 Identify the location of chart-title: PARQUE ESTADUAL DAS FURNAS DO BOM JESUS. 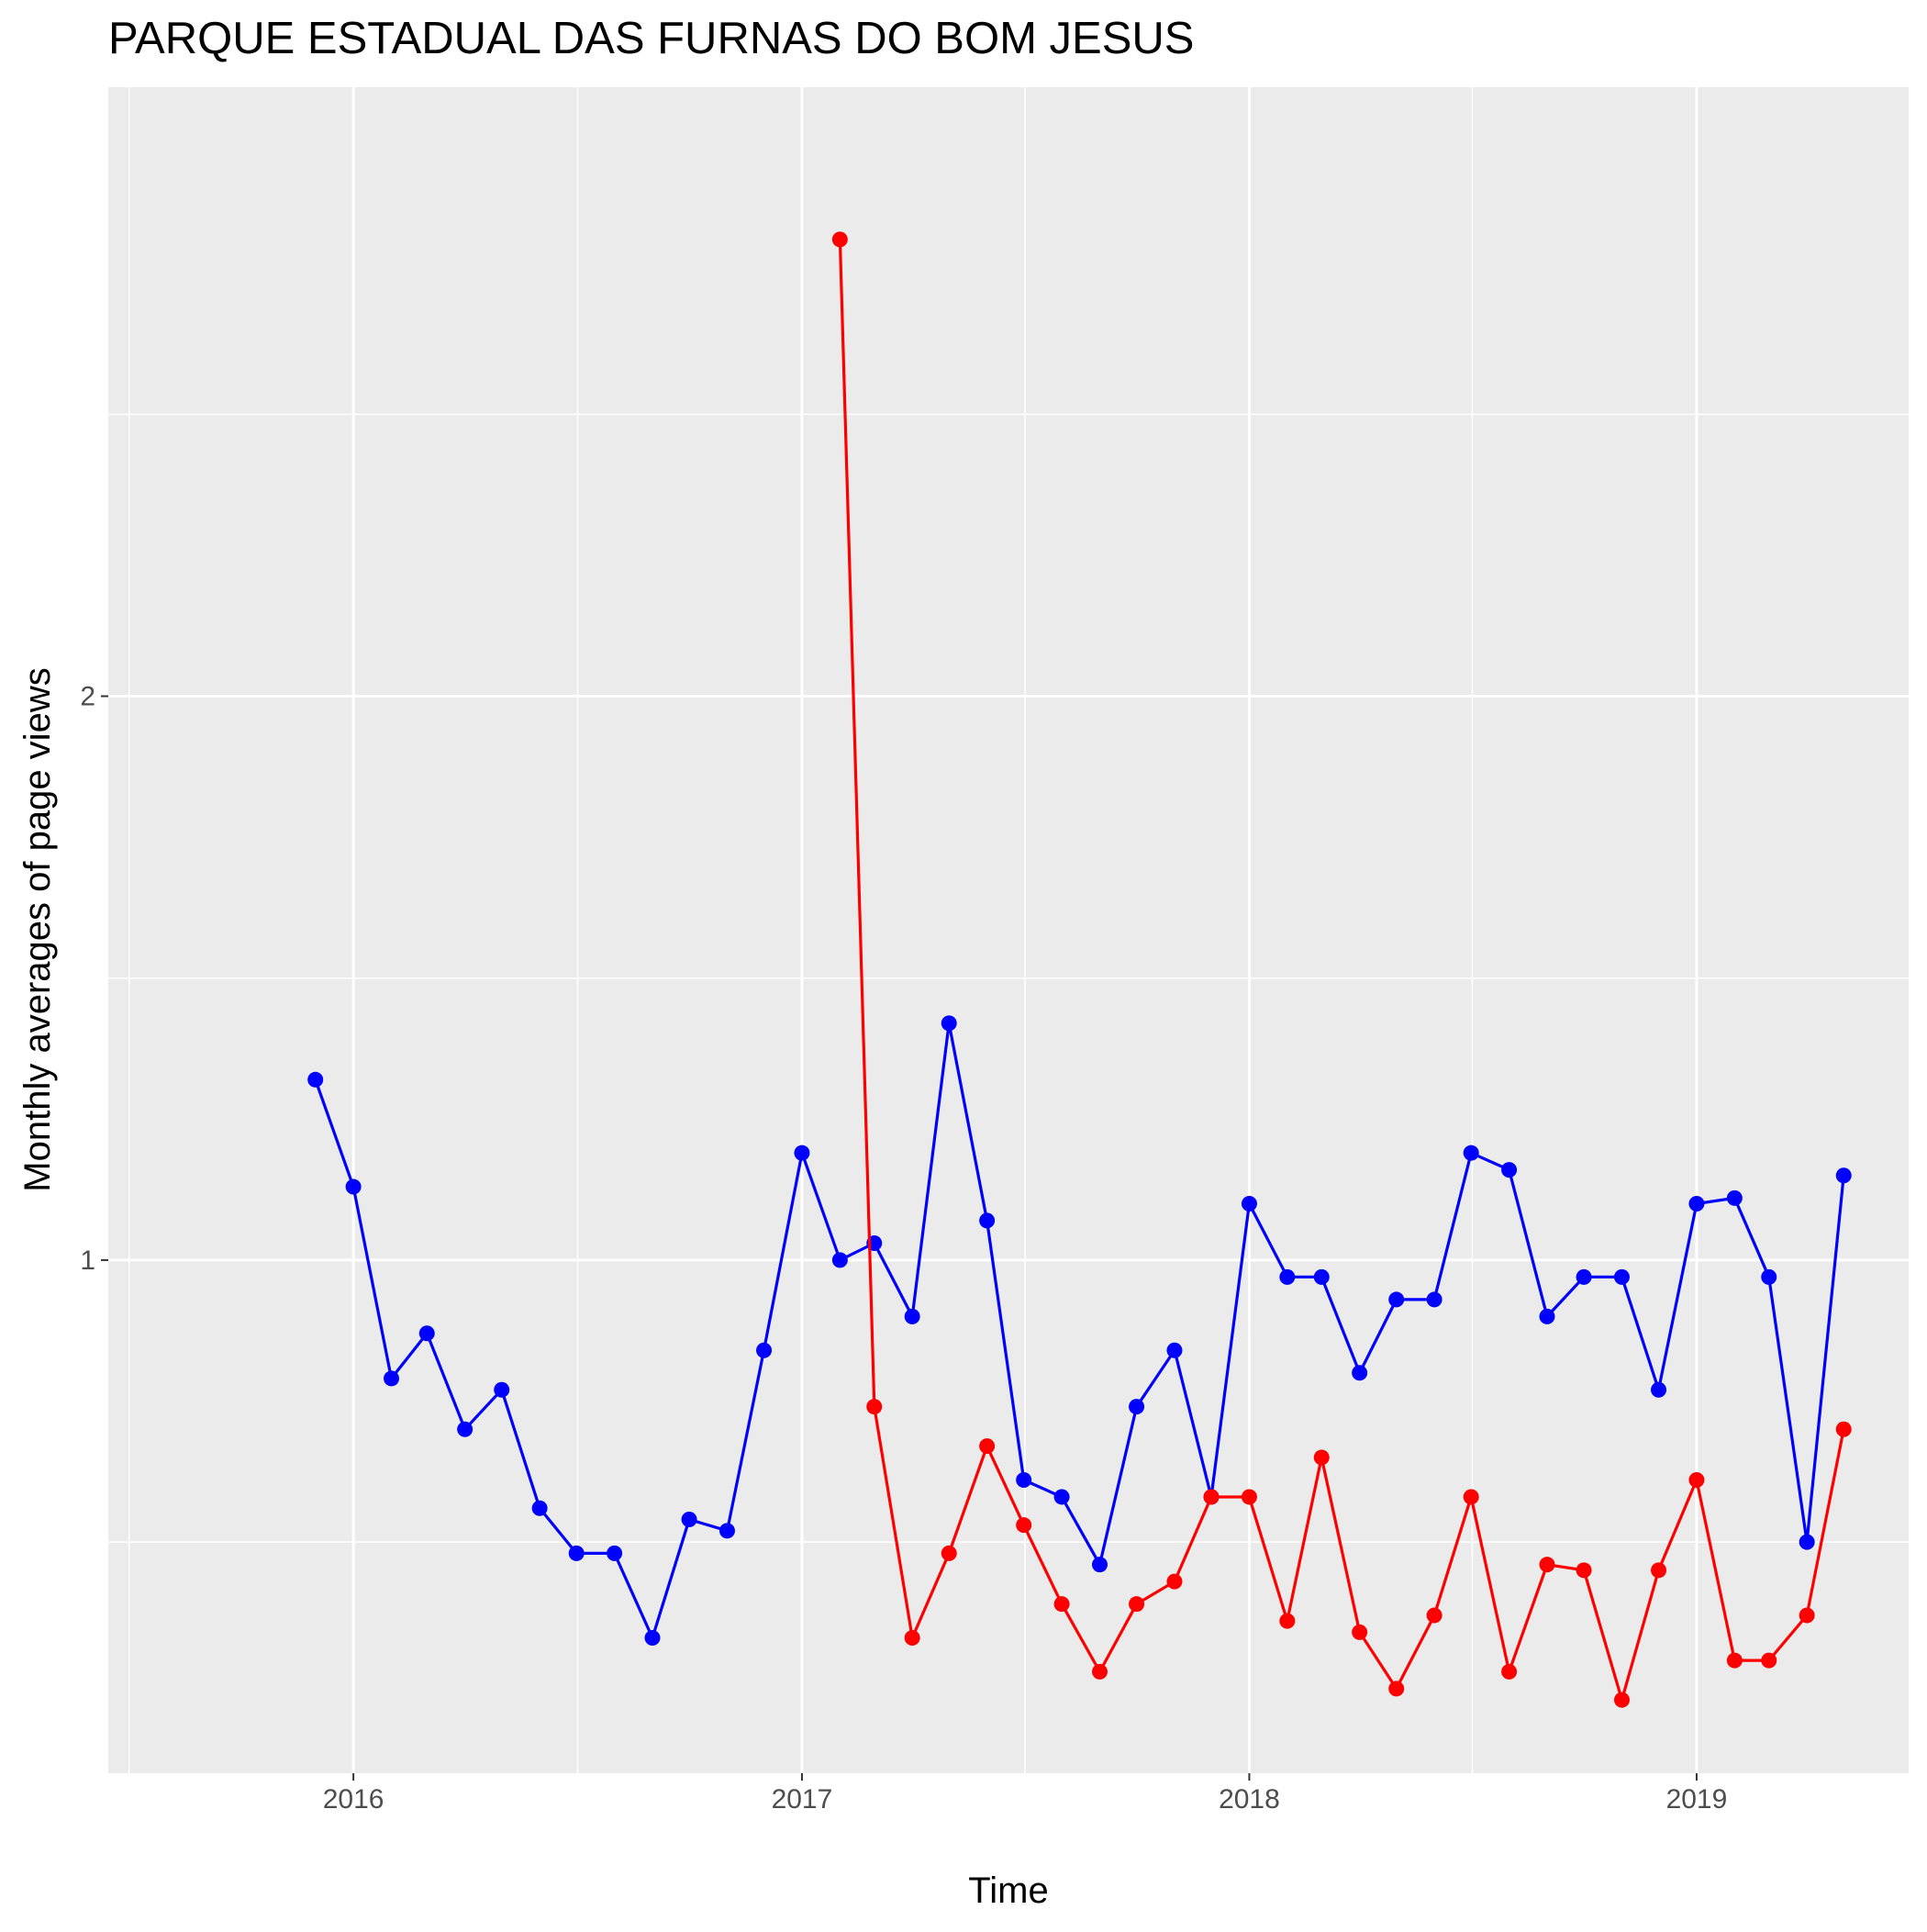
(651, 38).